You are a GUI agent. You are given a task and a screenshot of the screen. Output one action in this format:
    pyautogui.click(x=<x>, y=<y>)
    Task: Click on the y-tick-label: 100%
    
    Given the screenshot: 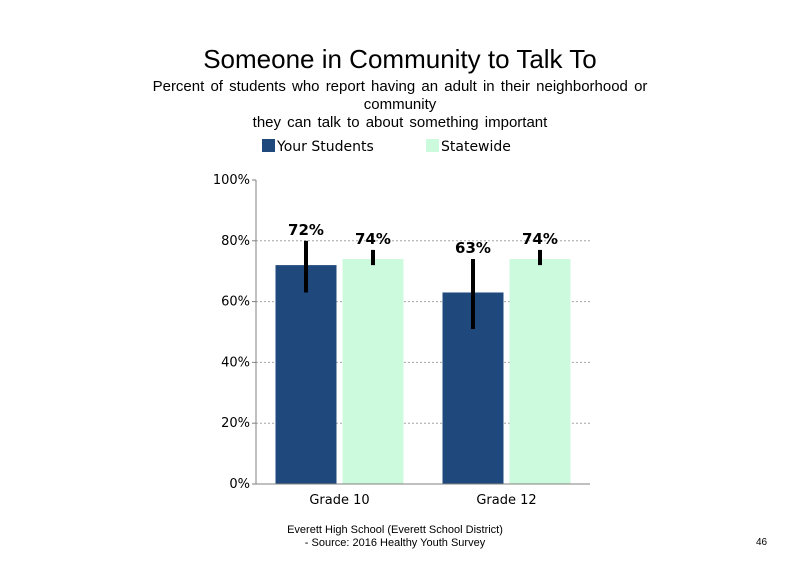 What is the action you would take?
    pyautogui.click(x=231, y=180)
    